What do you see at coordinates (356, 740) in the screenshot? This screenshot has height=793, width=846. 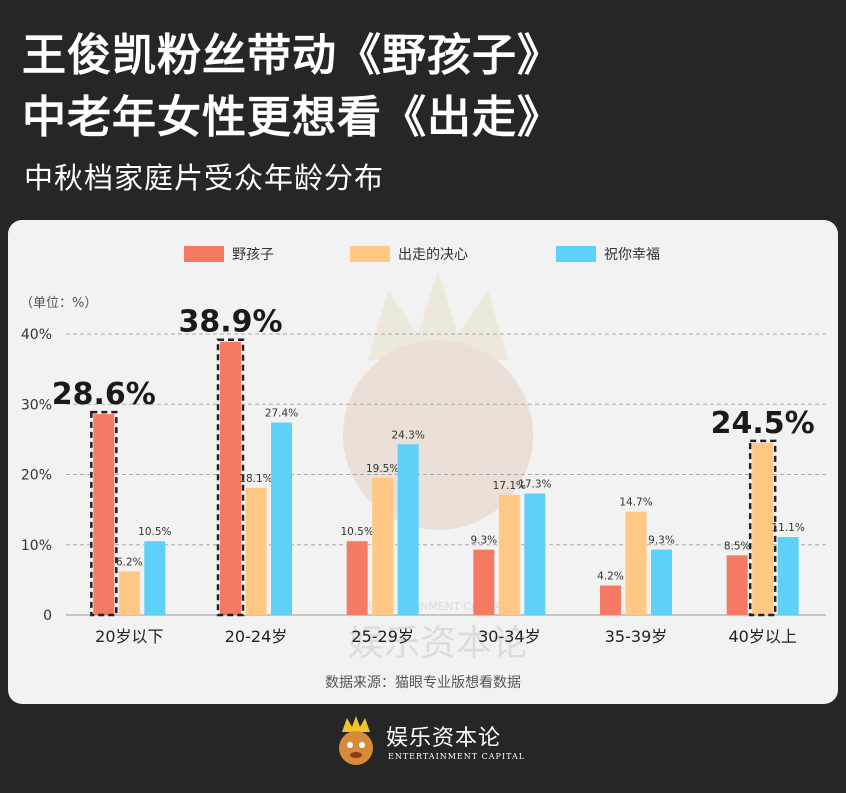 I see `brand-mascot-icon` at bounding box center [356, 740].